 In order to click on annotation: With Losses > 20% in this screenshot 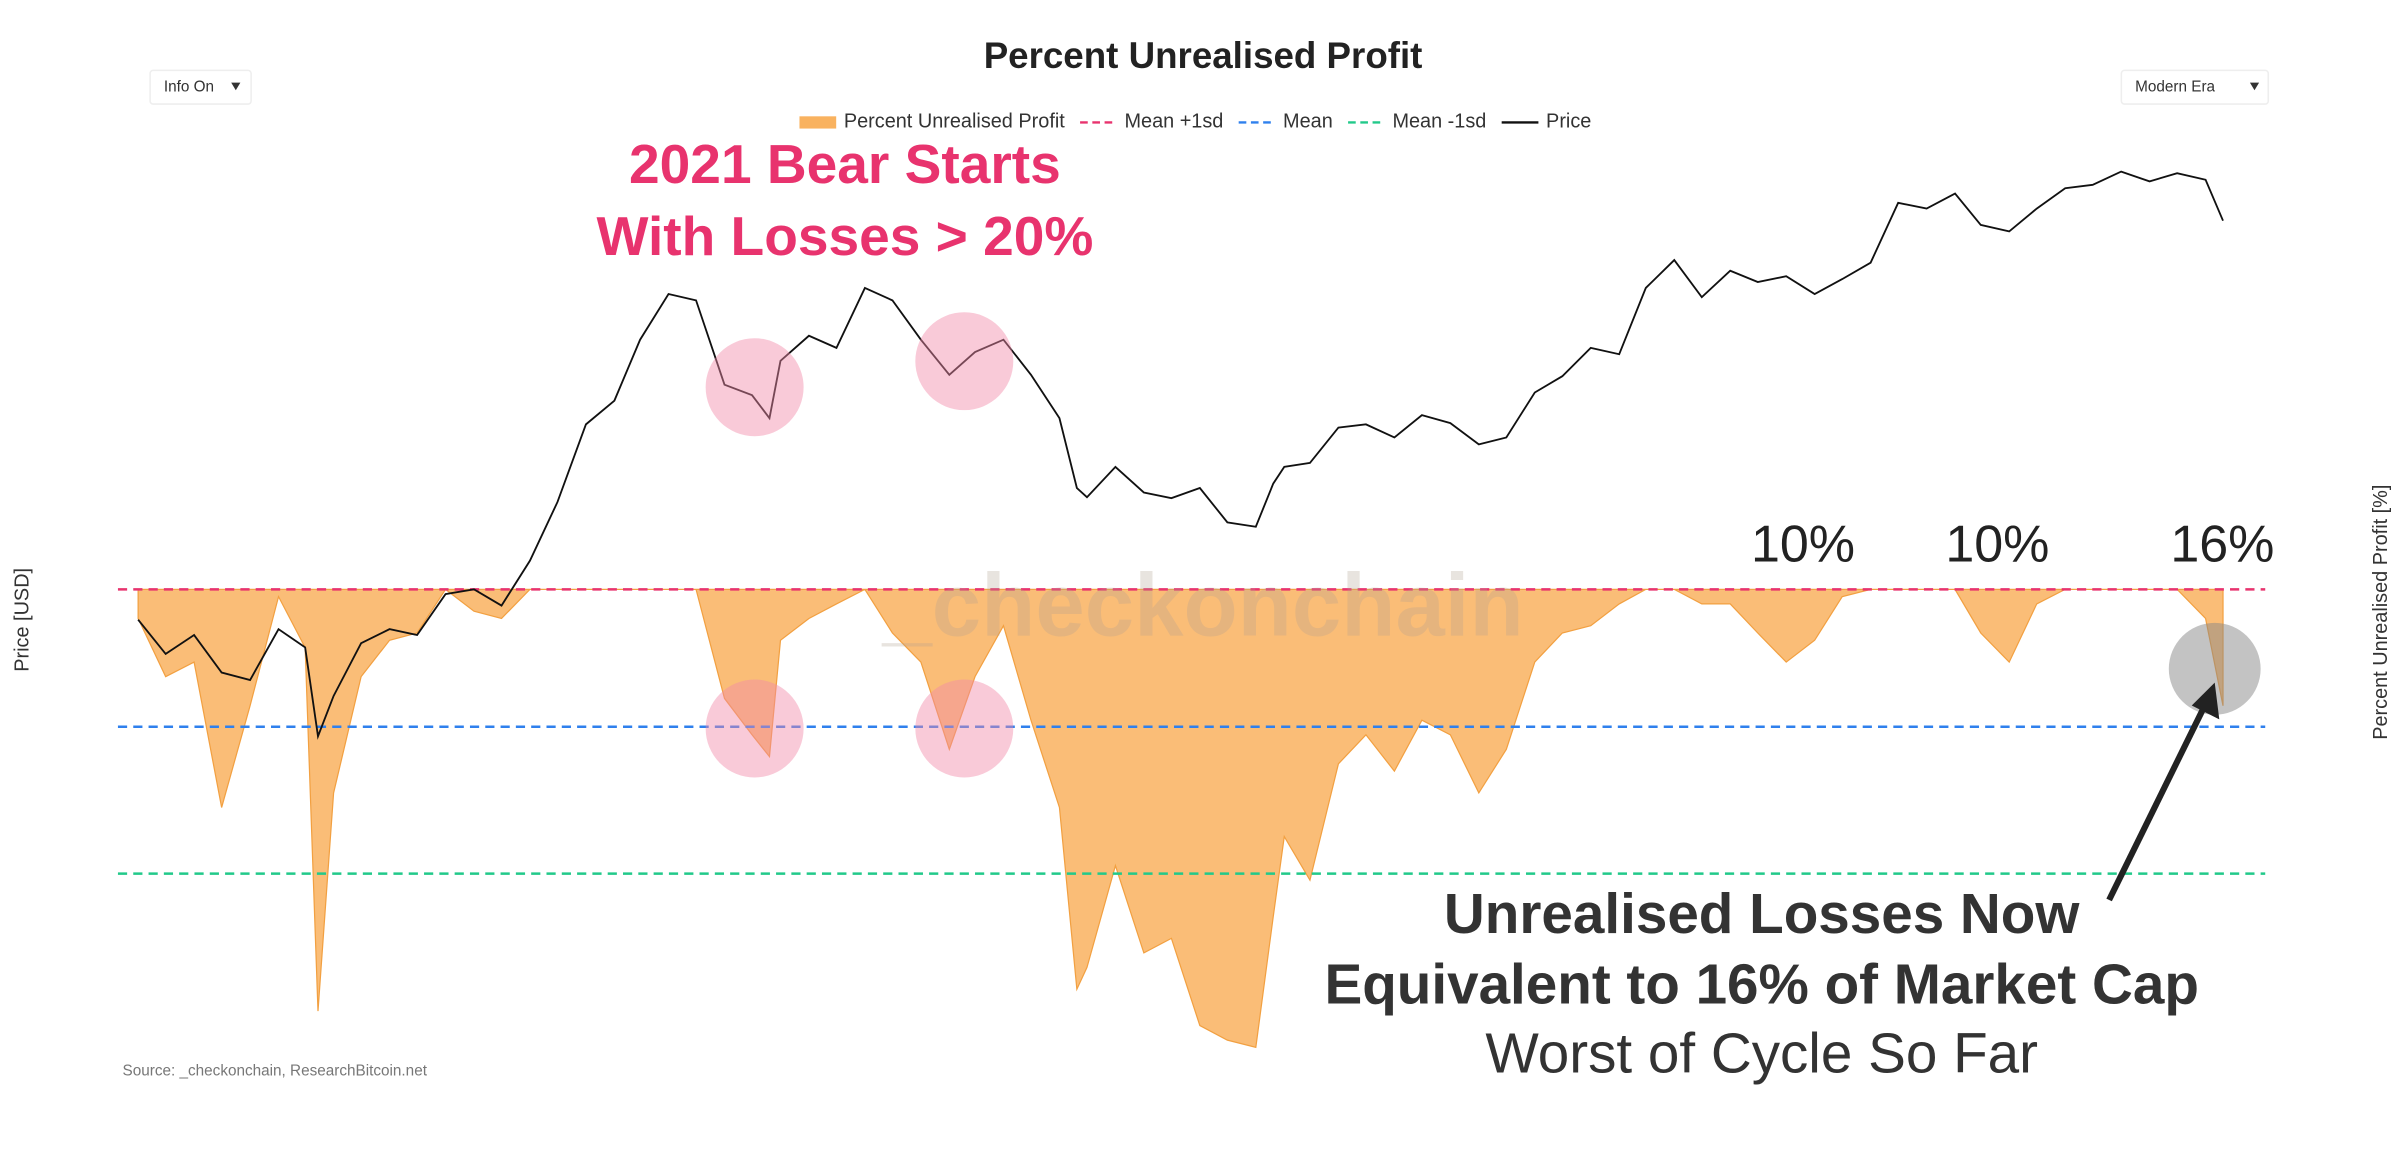, I will do `click(844, 236)`.